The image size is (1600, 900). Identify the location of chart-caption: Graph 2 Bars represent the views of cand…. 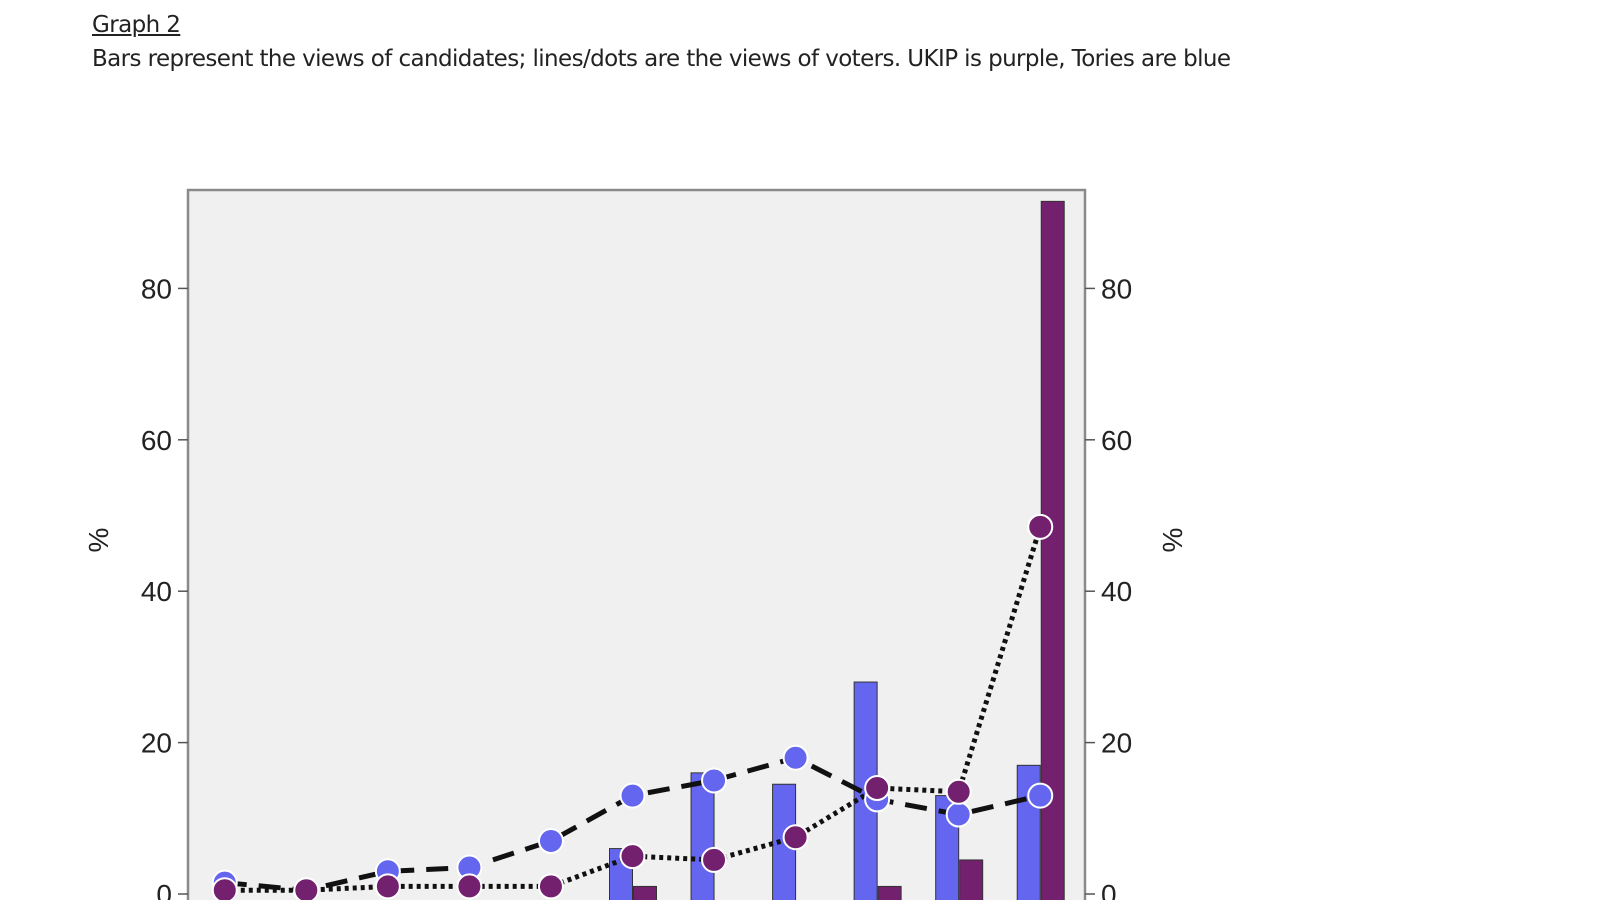
(692, 42).